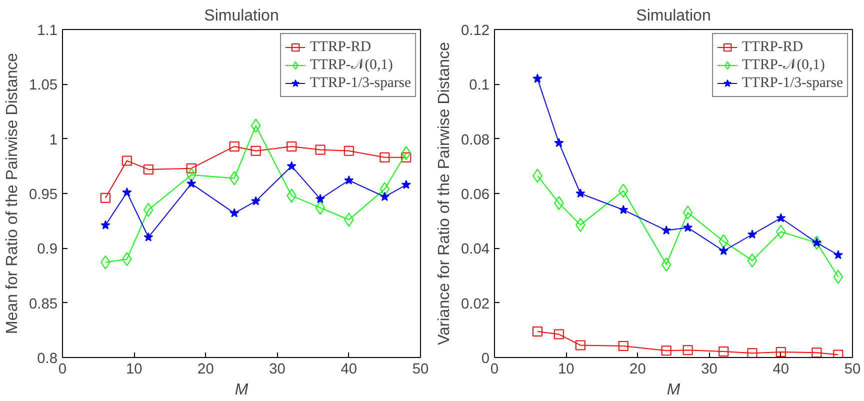 The height and width of the screenshot is (401, 864). I want to click on y-tick-label: 0.08, so click(475, 140).